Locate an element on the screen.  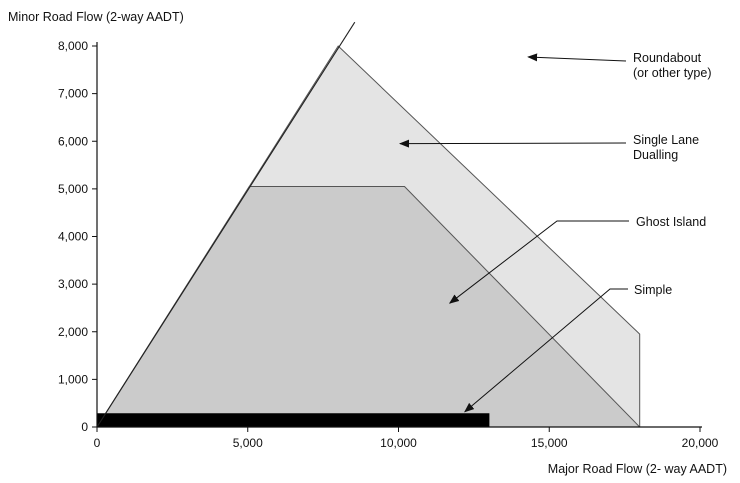
annotation-ghost-island: Ghost Island is located at coordinates (577, 259).